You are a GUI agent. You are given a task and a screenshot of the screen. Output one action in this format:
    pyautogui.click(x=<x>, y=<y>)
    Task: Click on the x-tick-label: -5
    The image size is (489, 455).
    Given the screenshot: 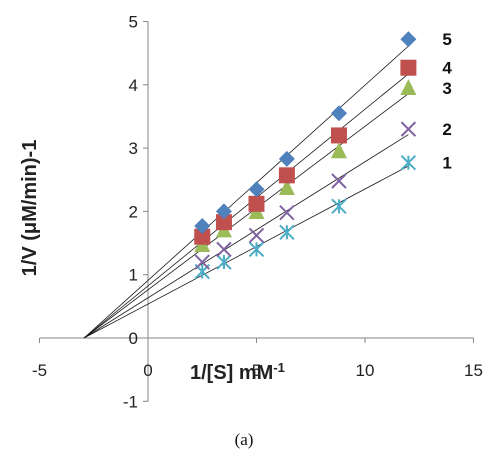 What is the action you would take?
    pyautogui.click(x=39, y=370)
    